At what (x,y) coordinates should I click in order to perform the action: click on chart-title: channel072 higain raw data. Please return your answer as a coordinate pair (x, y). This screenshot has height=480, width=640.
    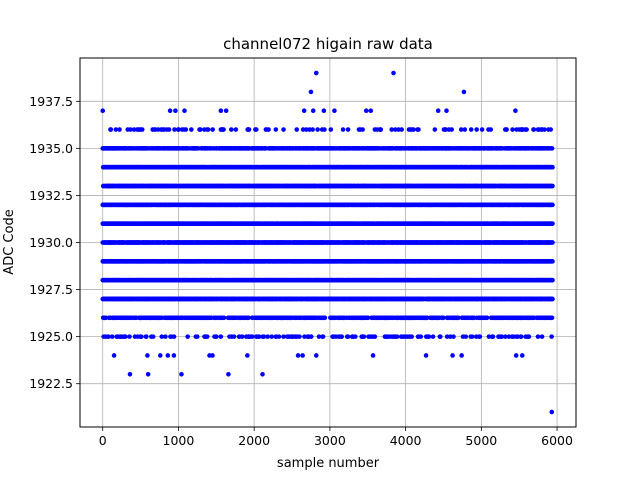
    Looking at the image, I should click on (328, 44).